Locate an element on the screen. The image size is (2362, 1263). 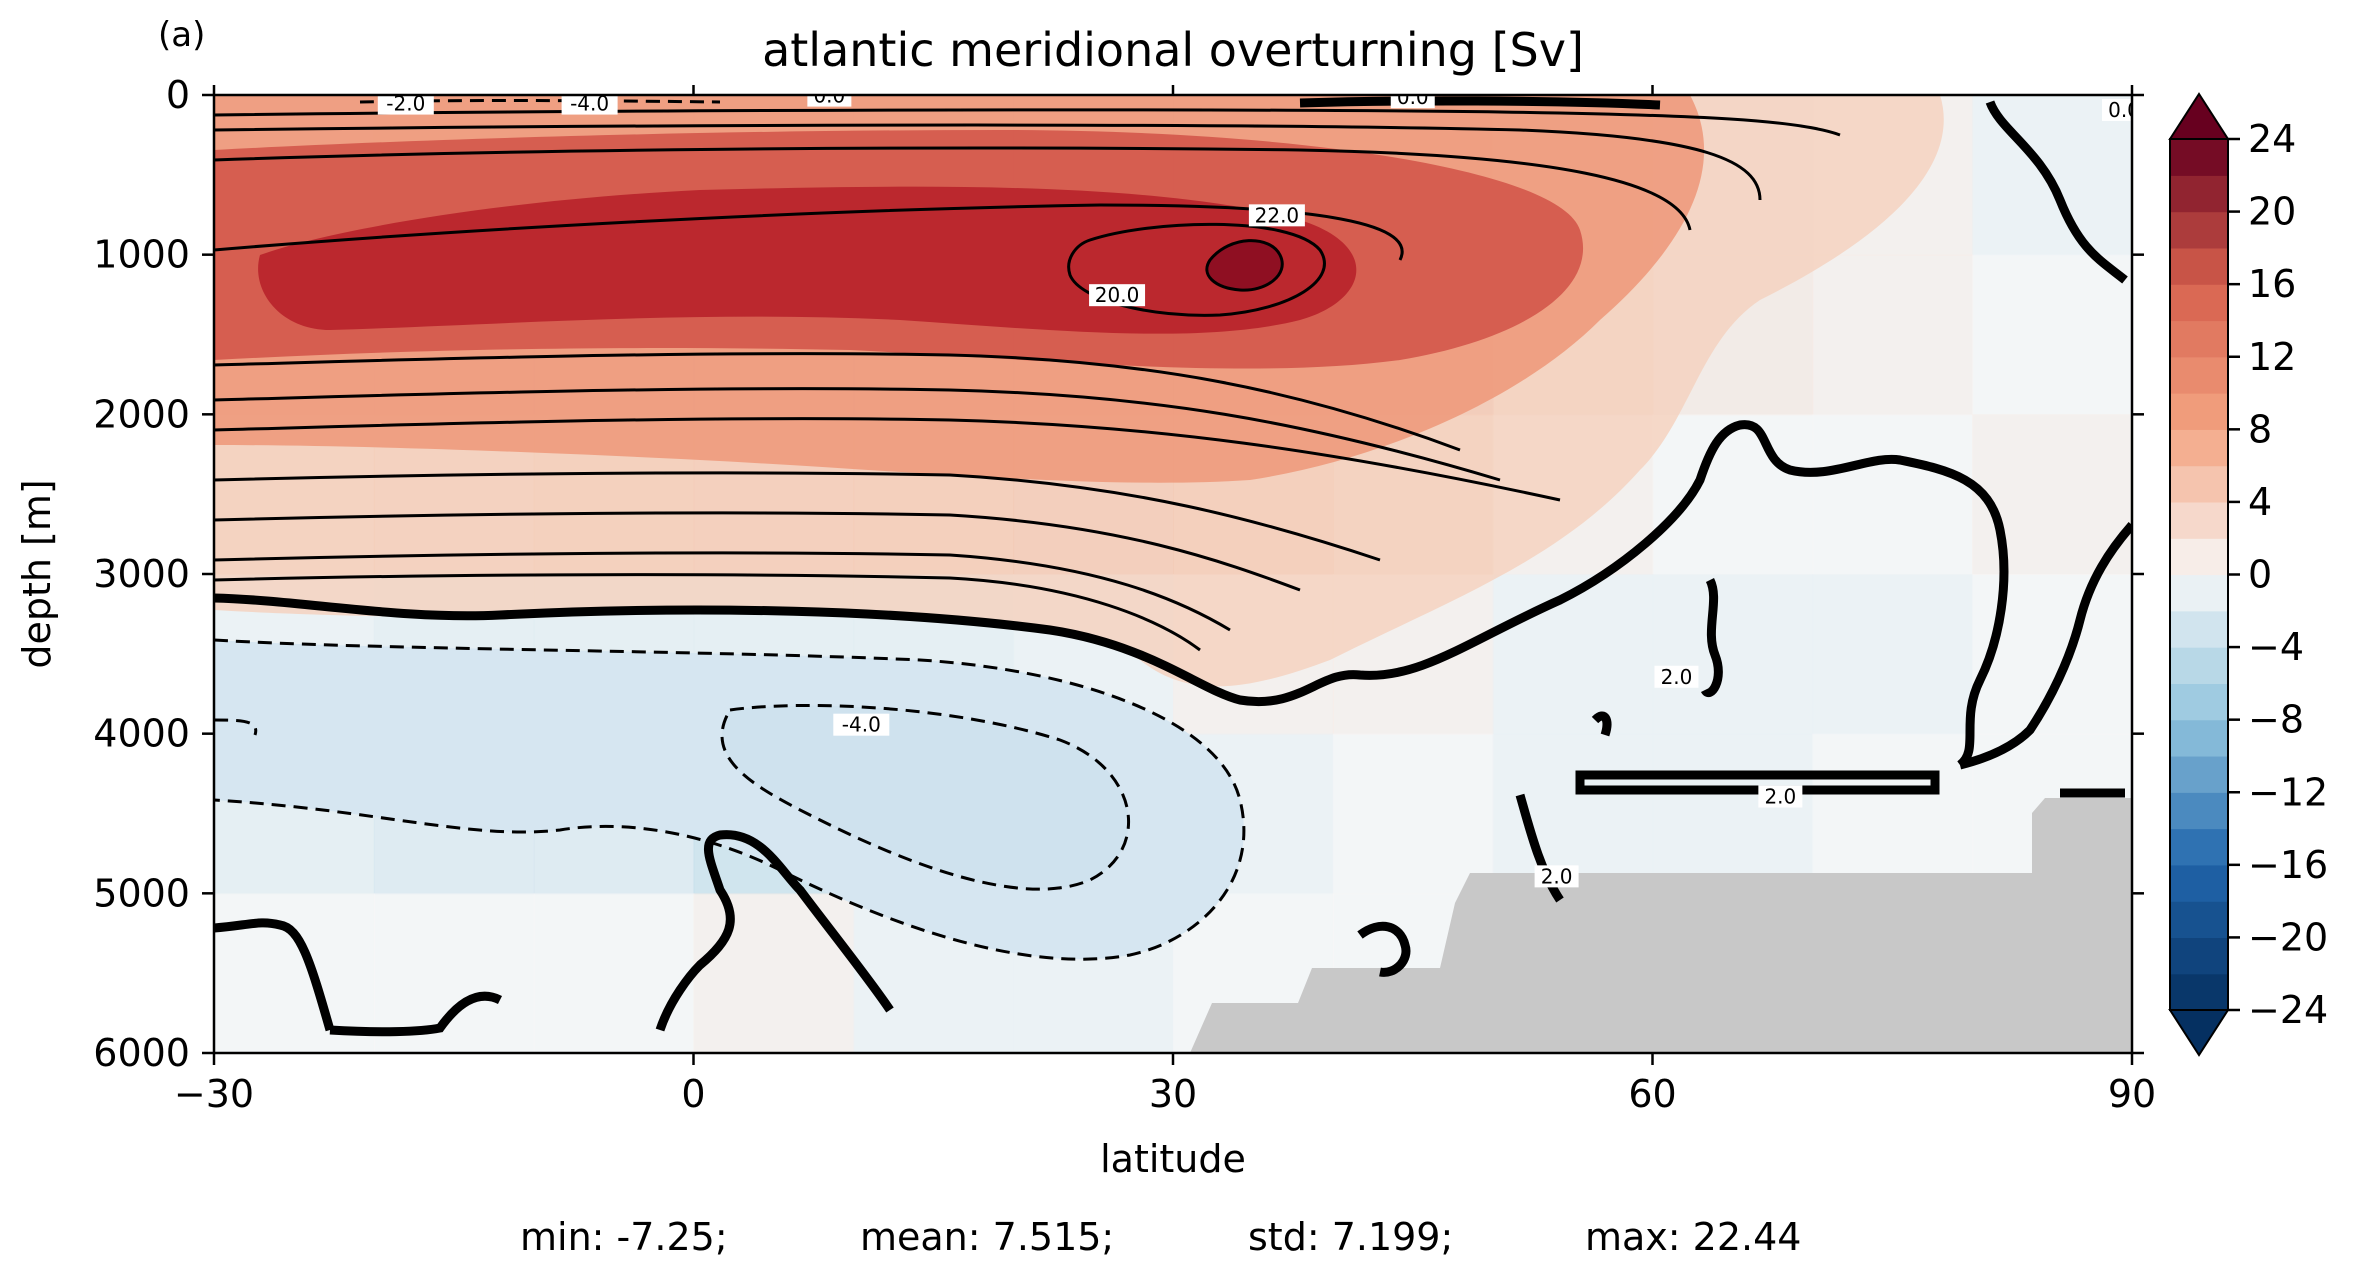
zero-contour-east is located at coordinates (2045, 646).